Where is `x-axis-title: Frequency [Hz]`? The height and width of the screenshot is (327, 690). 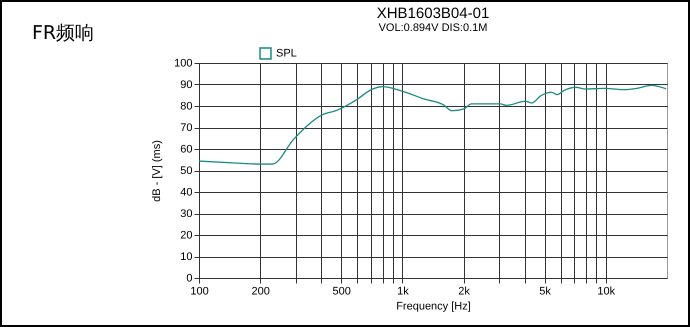
x-axis-title: Frequency [Hz] is located at coordinates (433, 306).